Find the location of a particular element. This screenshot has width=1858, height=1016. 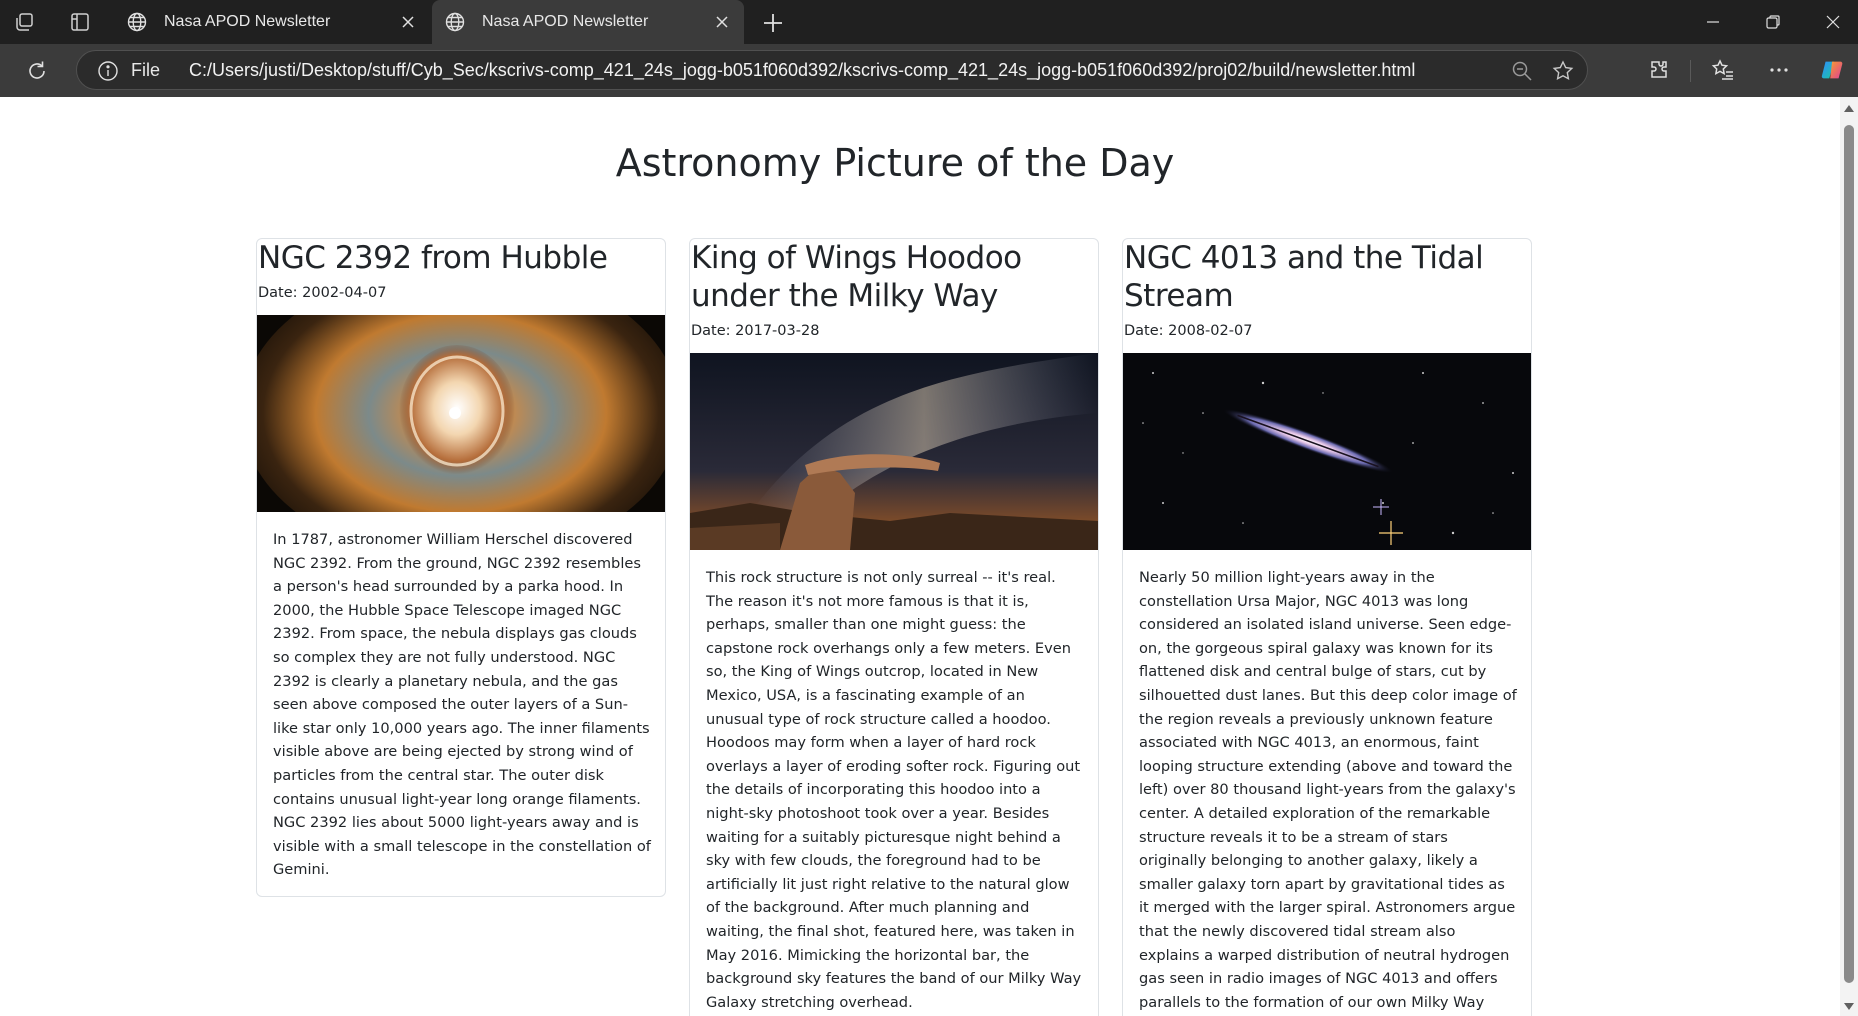

restore-icon is located at coordinates (1773, 22).